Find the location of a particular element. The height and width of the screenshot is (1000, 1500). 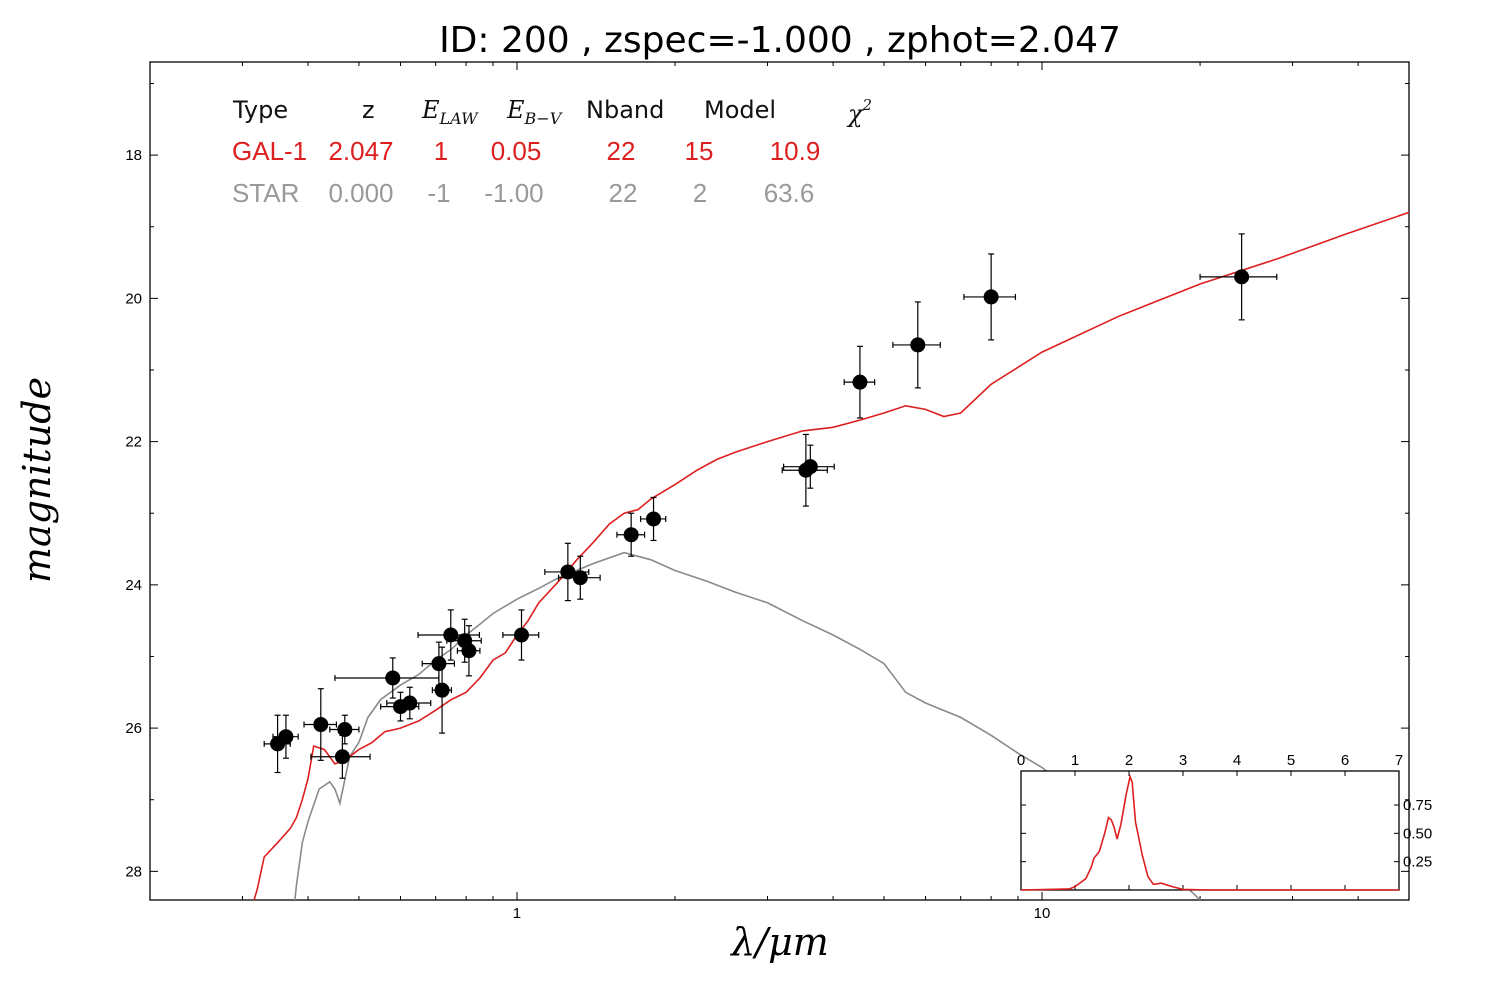

inset-pdf-curve is located at coordinates (1209, 832).